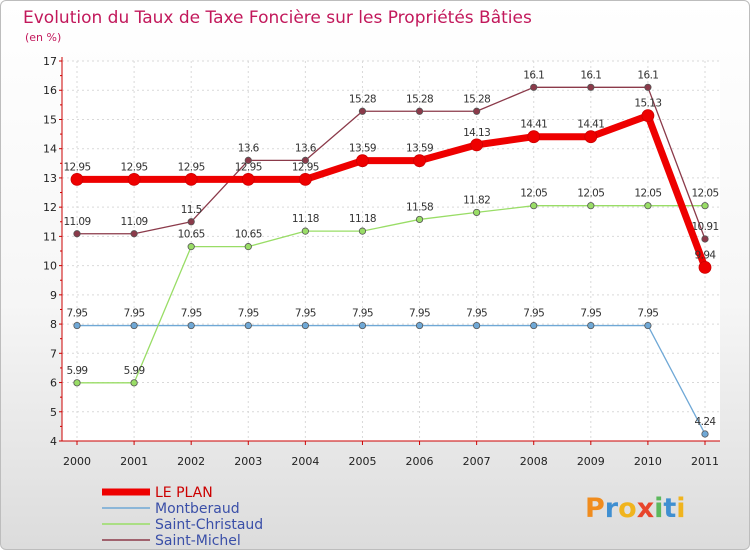  What do you see at coordinates (476, 133) in the screenshot?
I see `data-label: 14.13` at bounding box center [476, 133].